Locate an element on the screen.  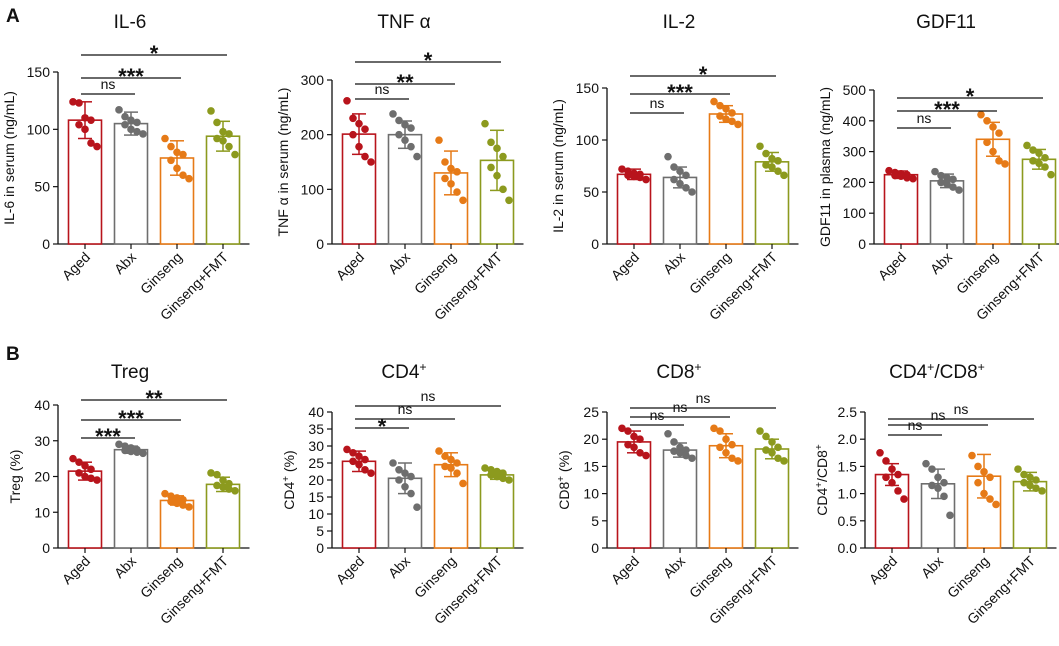
y-tick-label: 200 is located at coordinates (855, 182).